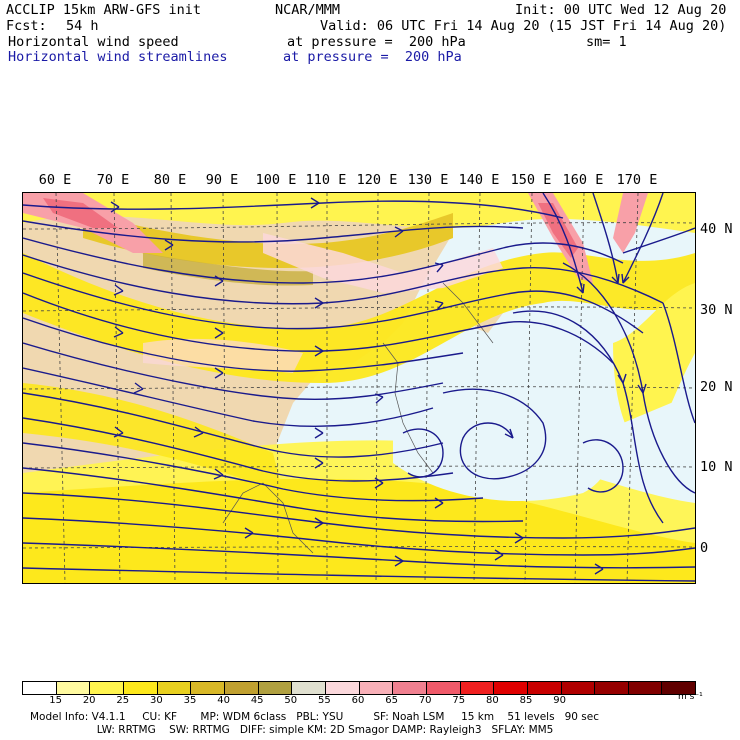 The width and height of the screenshot is (740, 740). Describe the element at coordinates (89, 700) in the screenshot. I see `colorbar-label: 20` at that location.